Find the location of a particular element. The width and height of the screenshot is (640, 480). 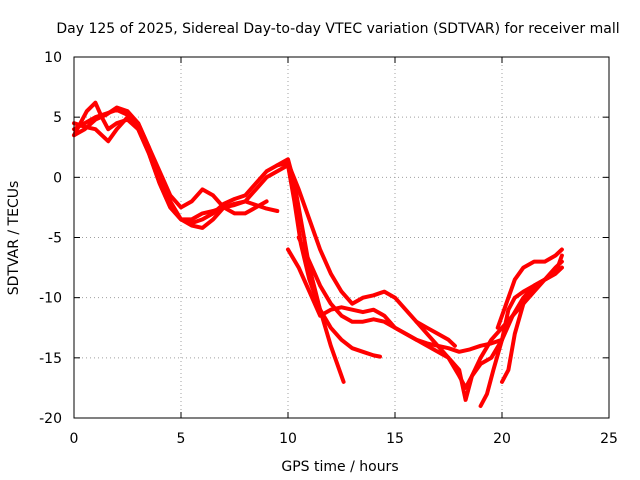

y-tick-label: 10 is located at coordinates (53, 58).